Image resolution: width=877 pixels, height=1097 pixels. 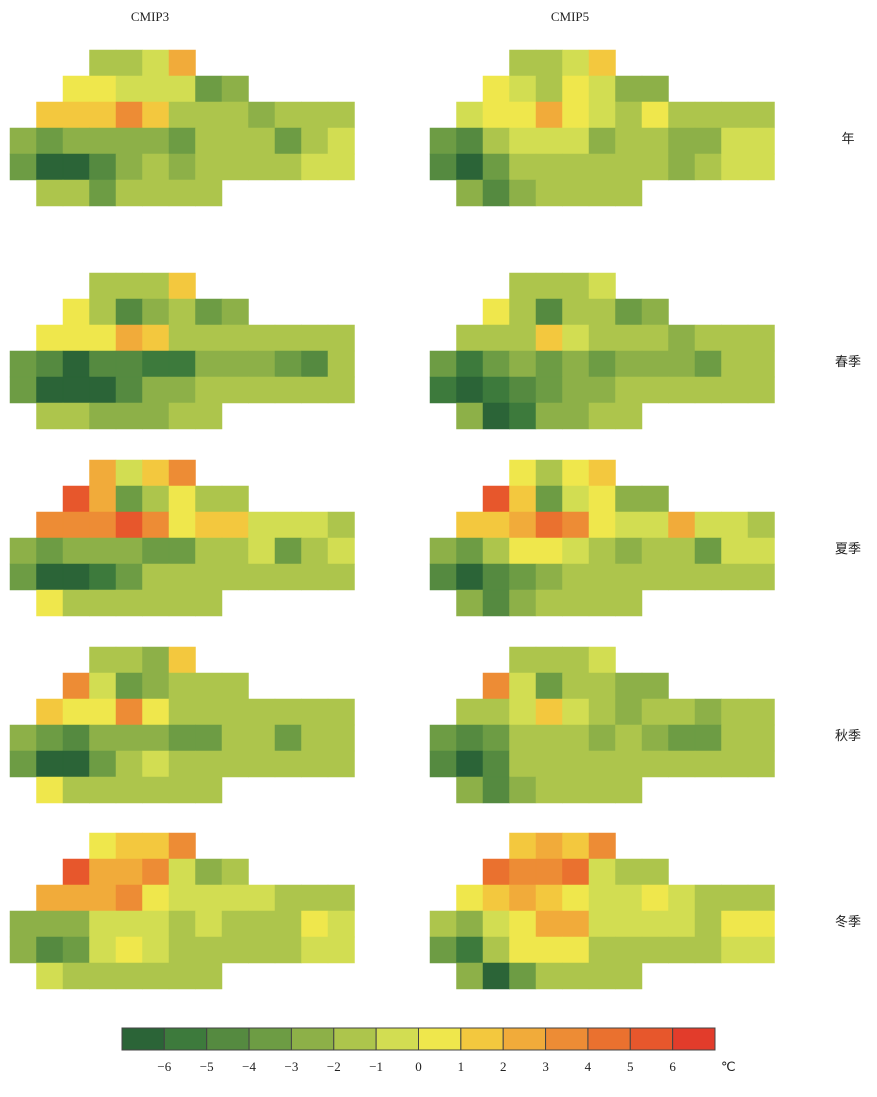 I want to click on colorbar-box, so click(x=355, y=1039).